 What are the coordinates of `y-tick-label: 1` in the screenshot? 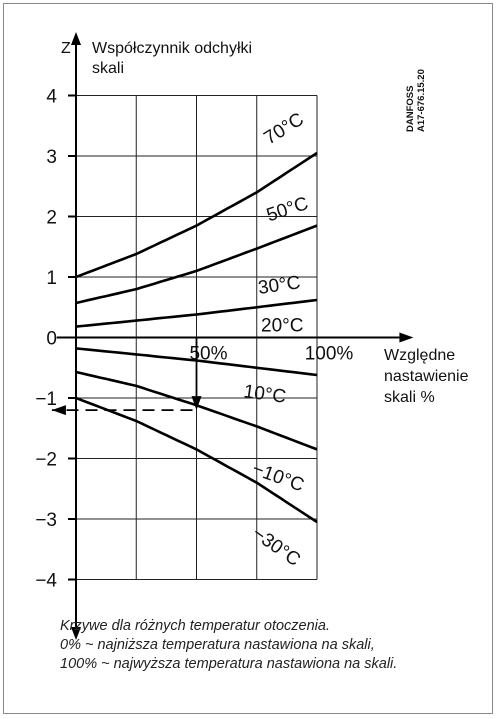 It's located at (51, 278).